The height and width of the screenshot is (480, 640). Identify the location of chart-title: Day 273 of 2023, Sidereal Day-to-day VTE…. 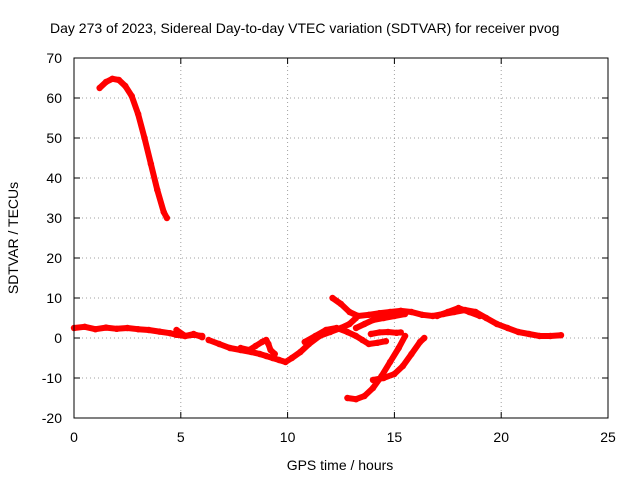
(304, 28).